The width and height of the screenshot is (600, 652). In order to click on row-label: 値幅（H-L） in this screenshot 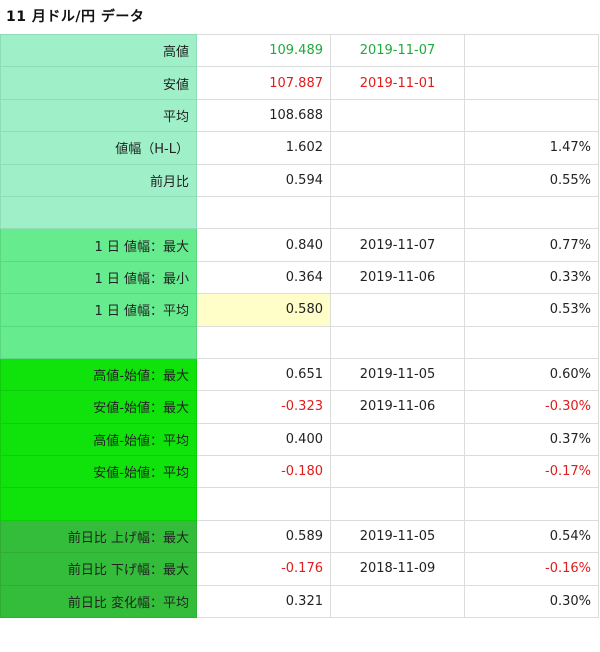, I will do `click(98, 148)`.